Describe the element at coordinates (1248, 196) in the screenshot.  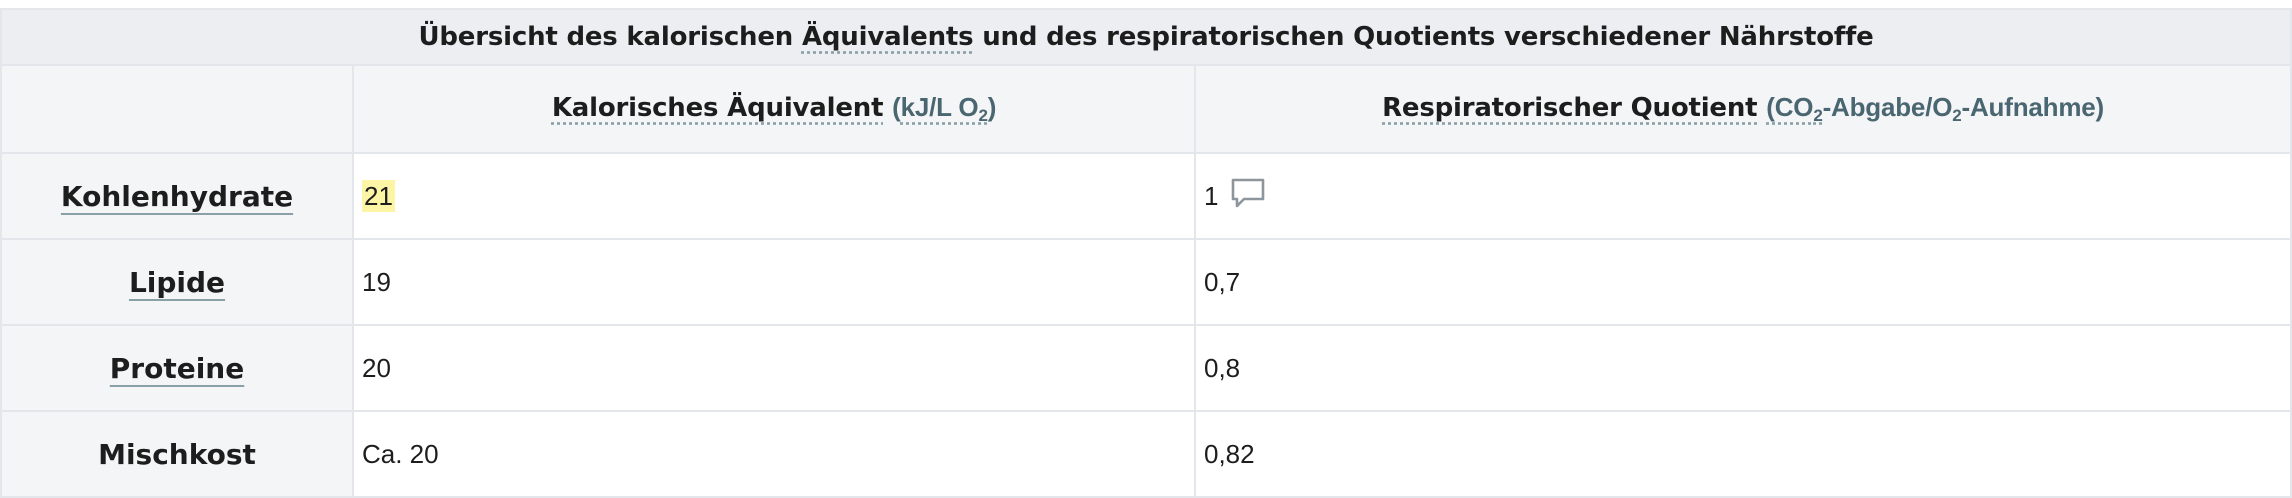
I see `comment-icon` at that location.